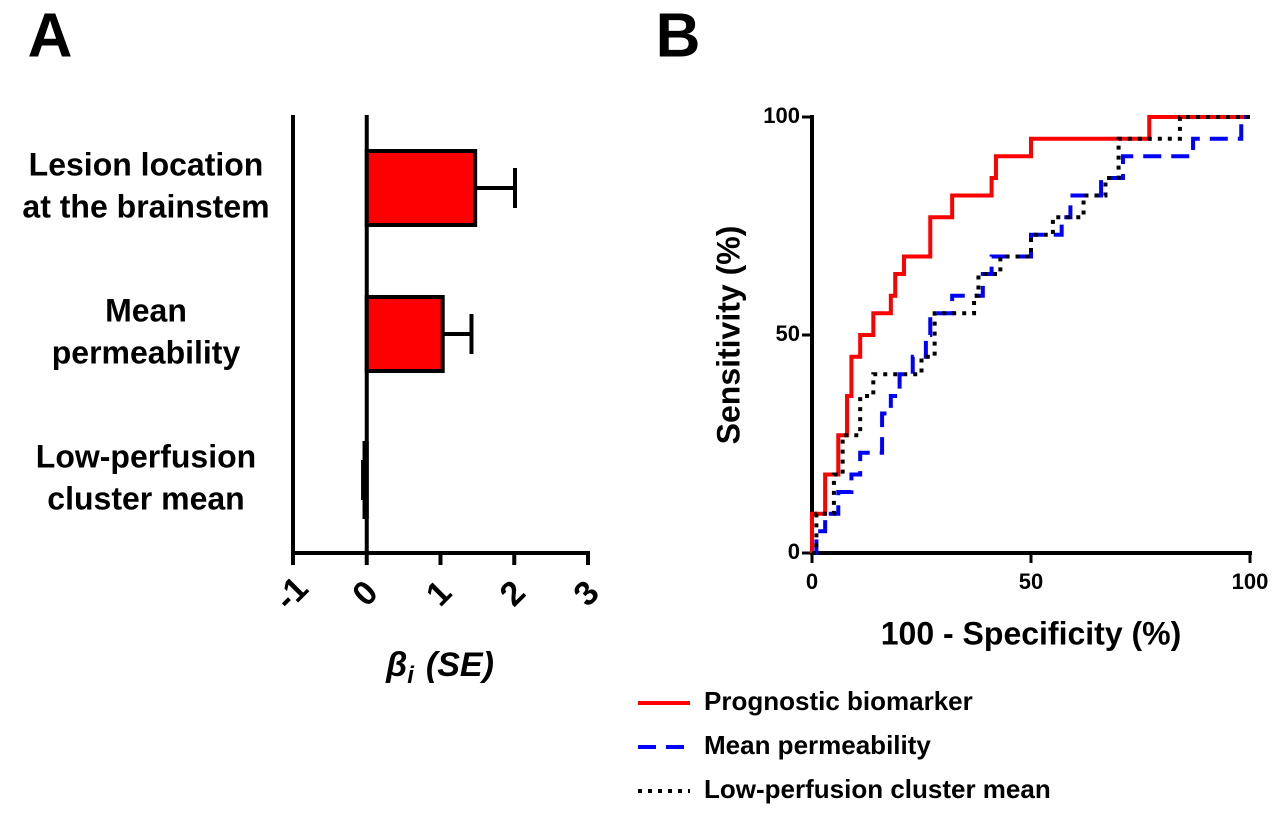 This screenshot has height=815, width=1284. I want to click on x-axis-label-part: (SE), so click(460, 665).